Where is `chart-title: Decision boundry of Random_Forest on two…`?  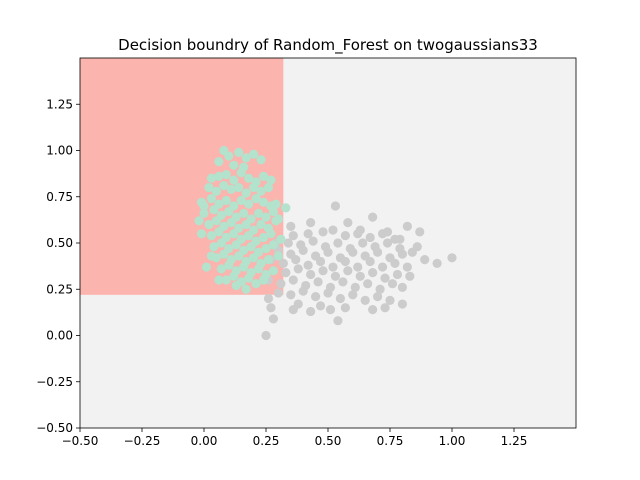
chart-title: Decision boundry of Random_Forest on two… is located at coordinates (328, 45).